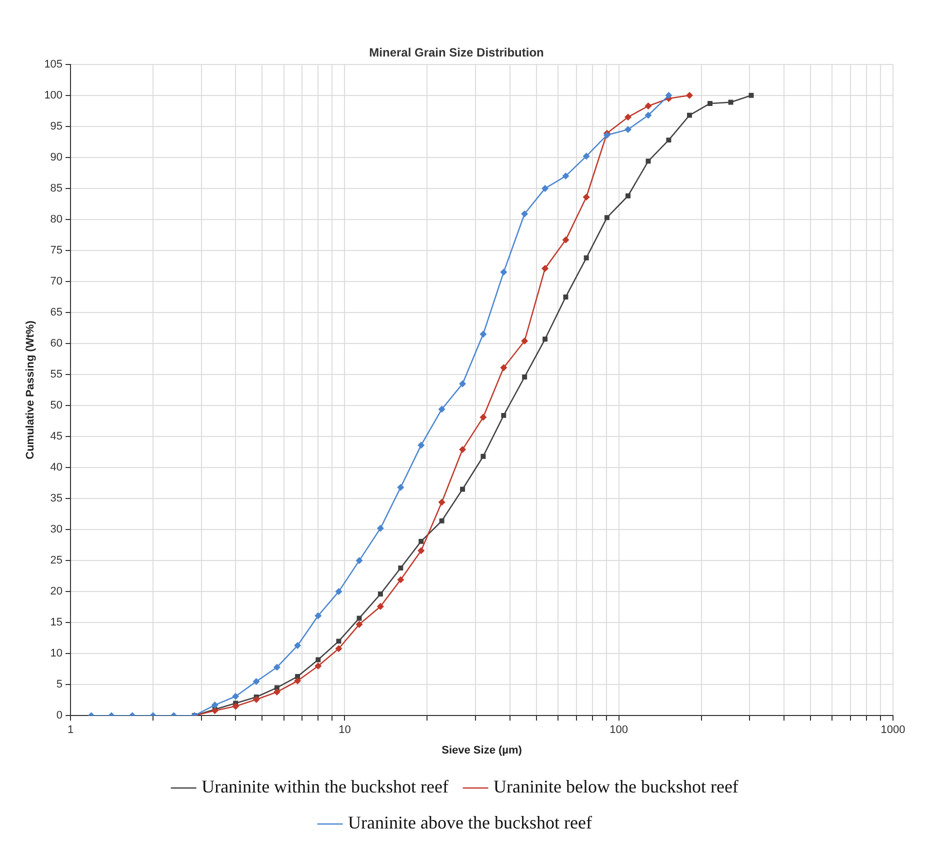  I want to click on x-tick-label: 100, so click(619, 730).